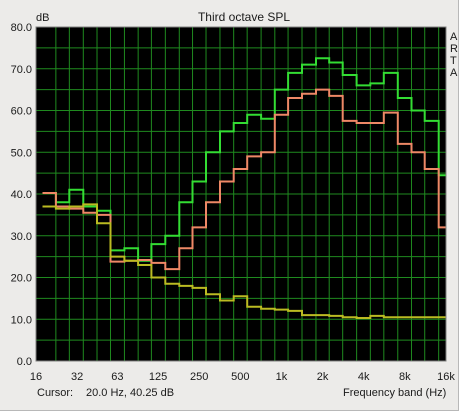 This screenshot has height=411, width=459. Describe the element at coordinates (21, 153) in the screenshot. I see `y-tick-label: 50.0` at that location.